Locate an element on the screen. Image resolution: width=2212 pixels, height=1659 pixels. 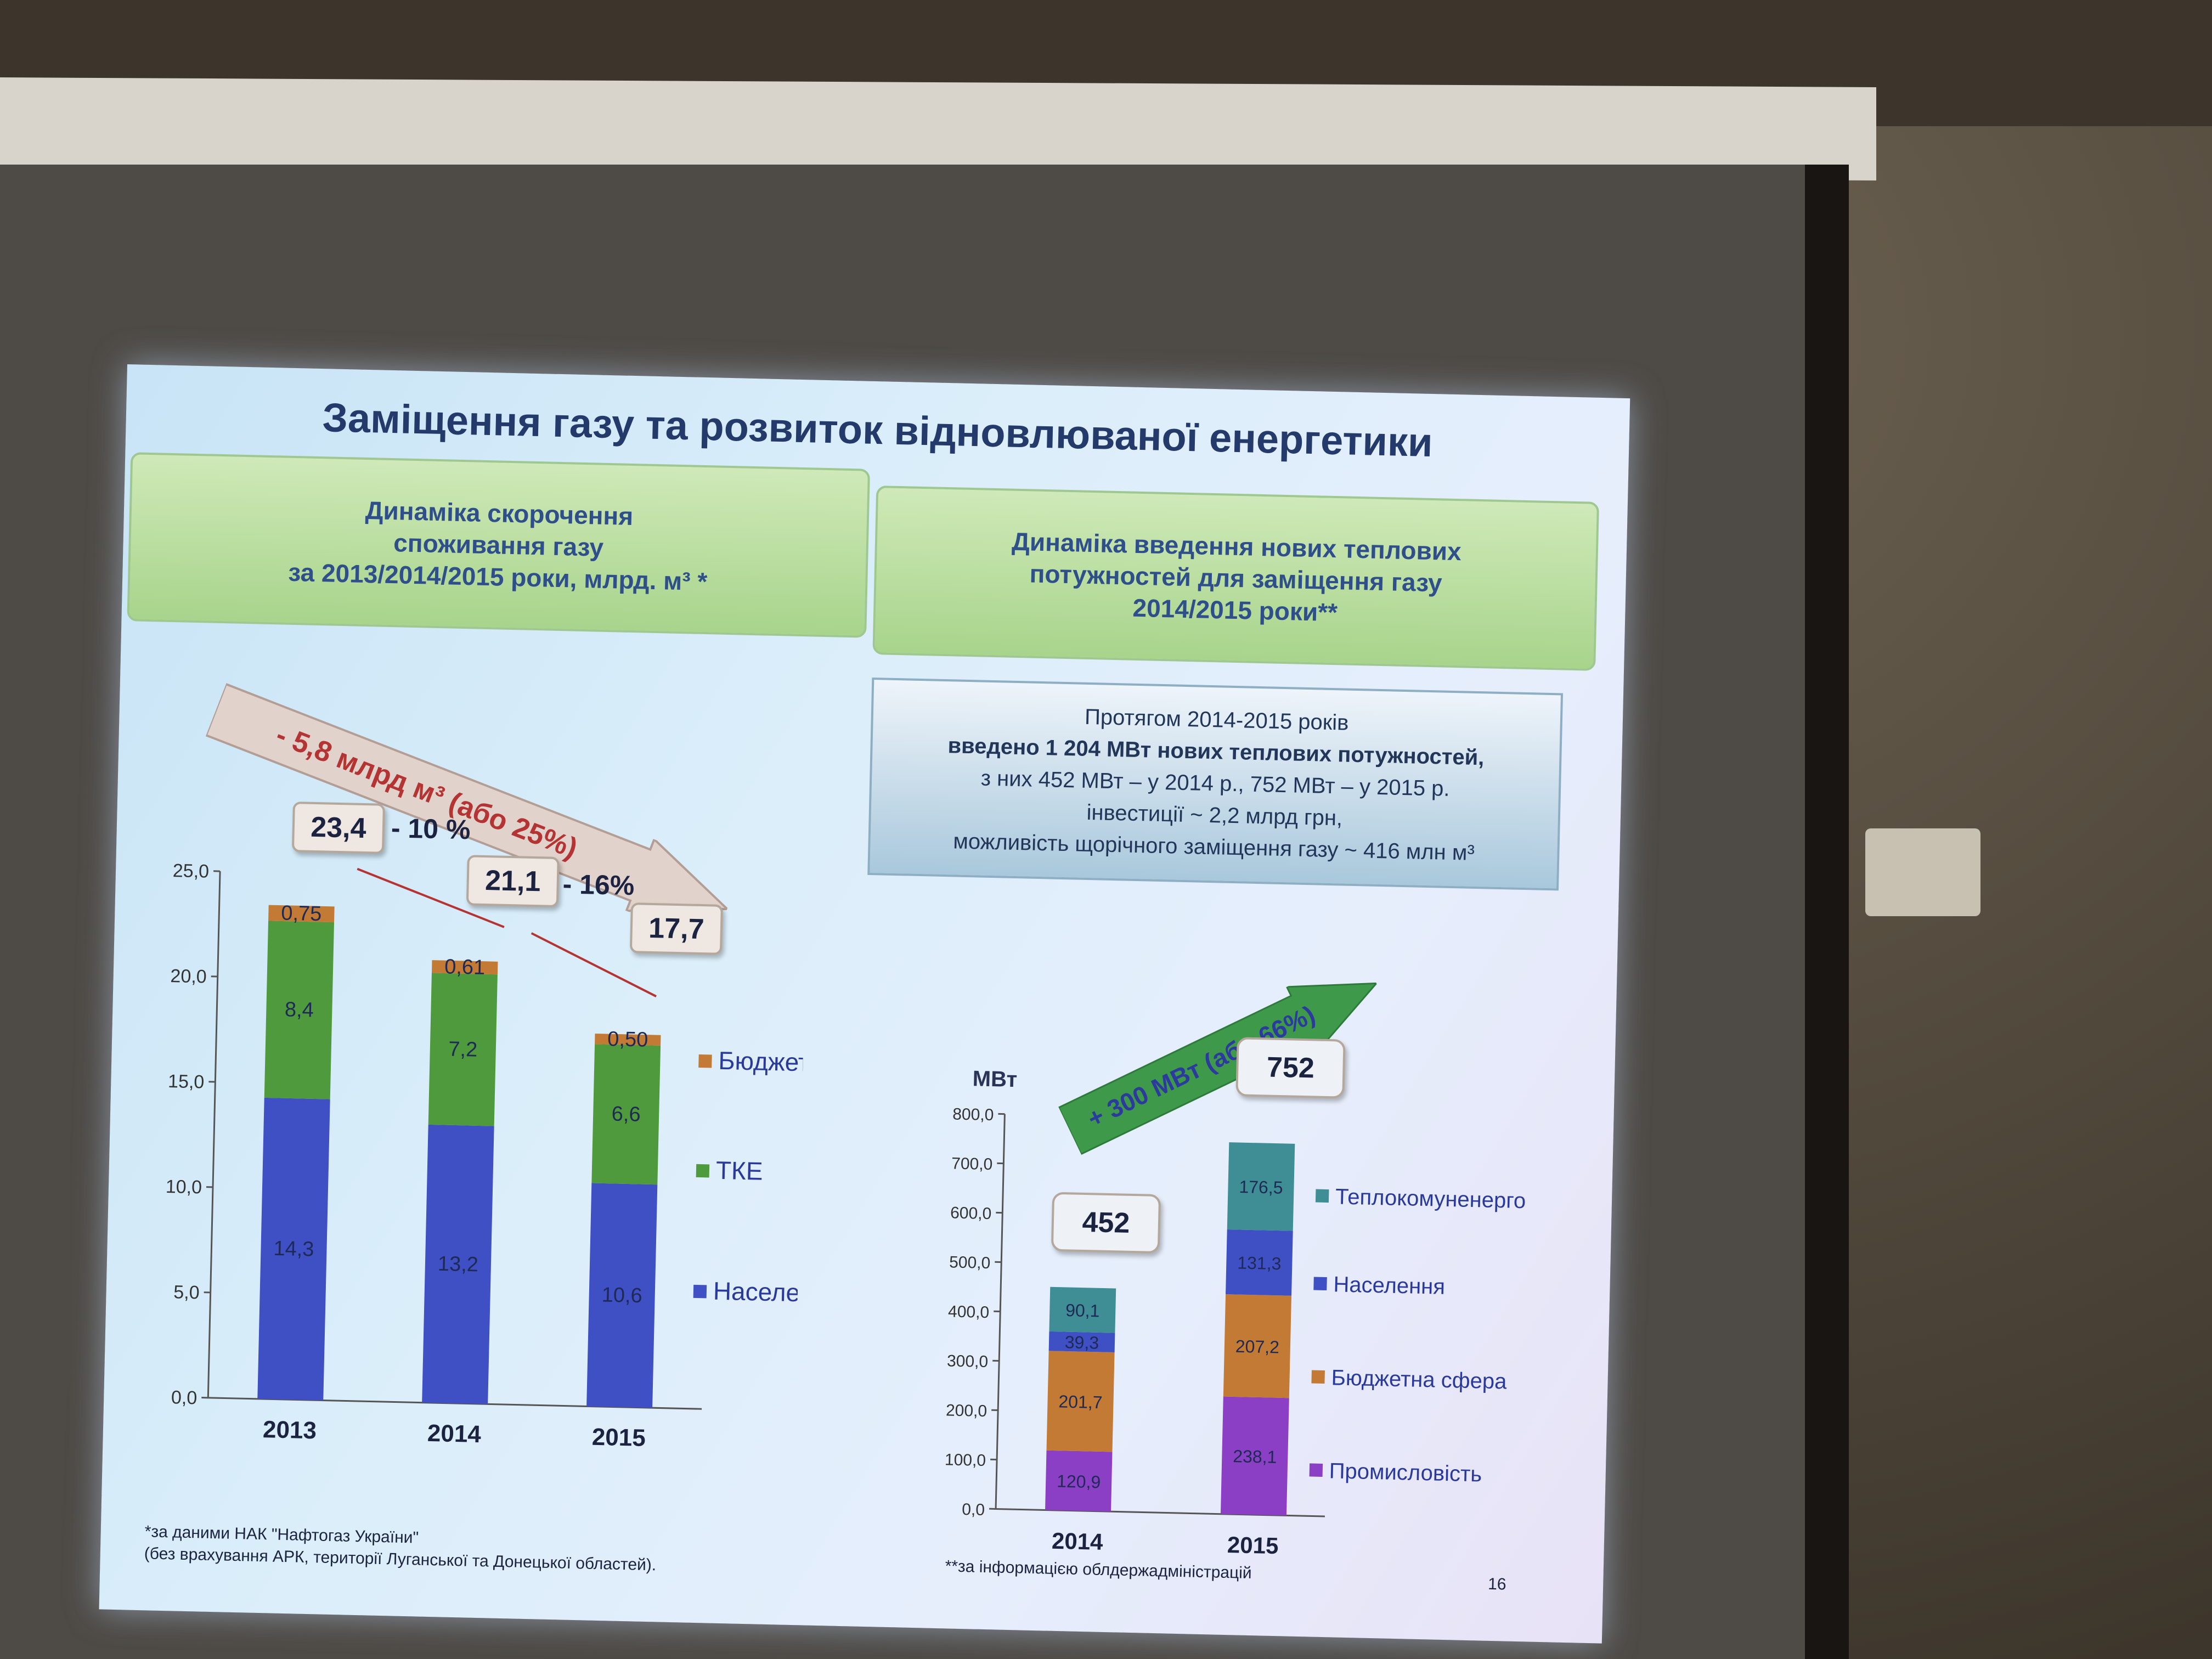
data-label: 0,61 is located at coordinates (465, 967).